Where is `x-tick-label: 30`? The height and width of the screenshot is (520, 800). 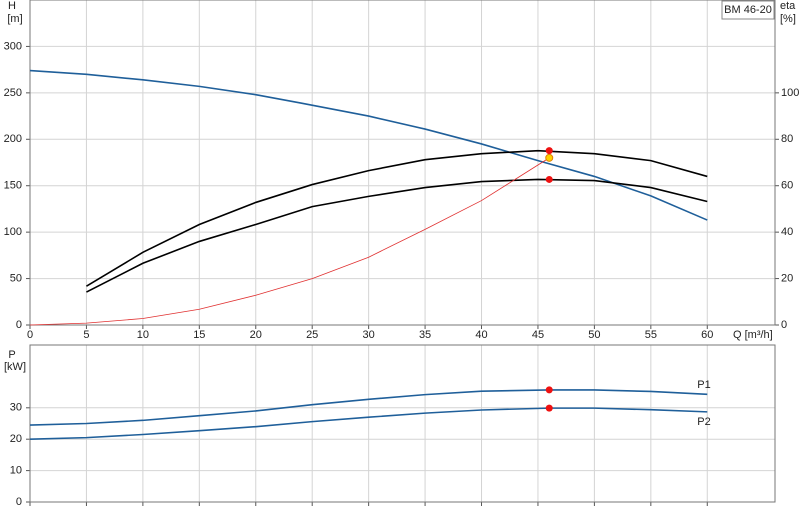 x-tick-label: 30 is located at coordinates (369, 335).